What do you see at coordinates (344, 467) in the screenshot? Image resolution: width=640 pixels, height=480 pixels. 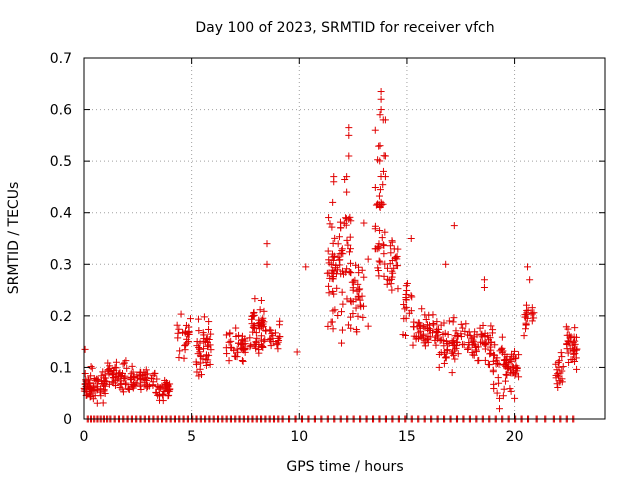 I see `x-axis-title: GPS time / hours` at bounding box center [344, 467].